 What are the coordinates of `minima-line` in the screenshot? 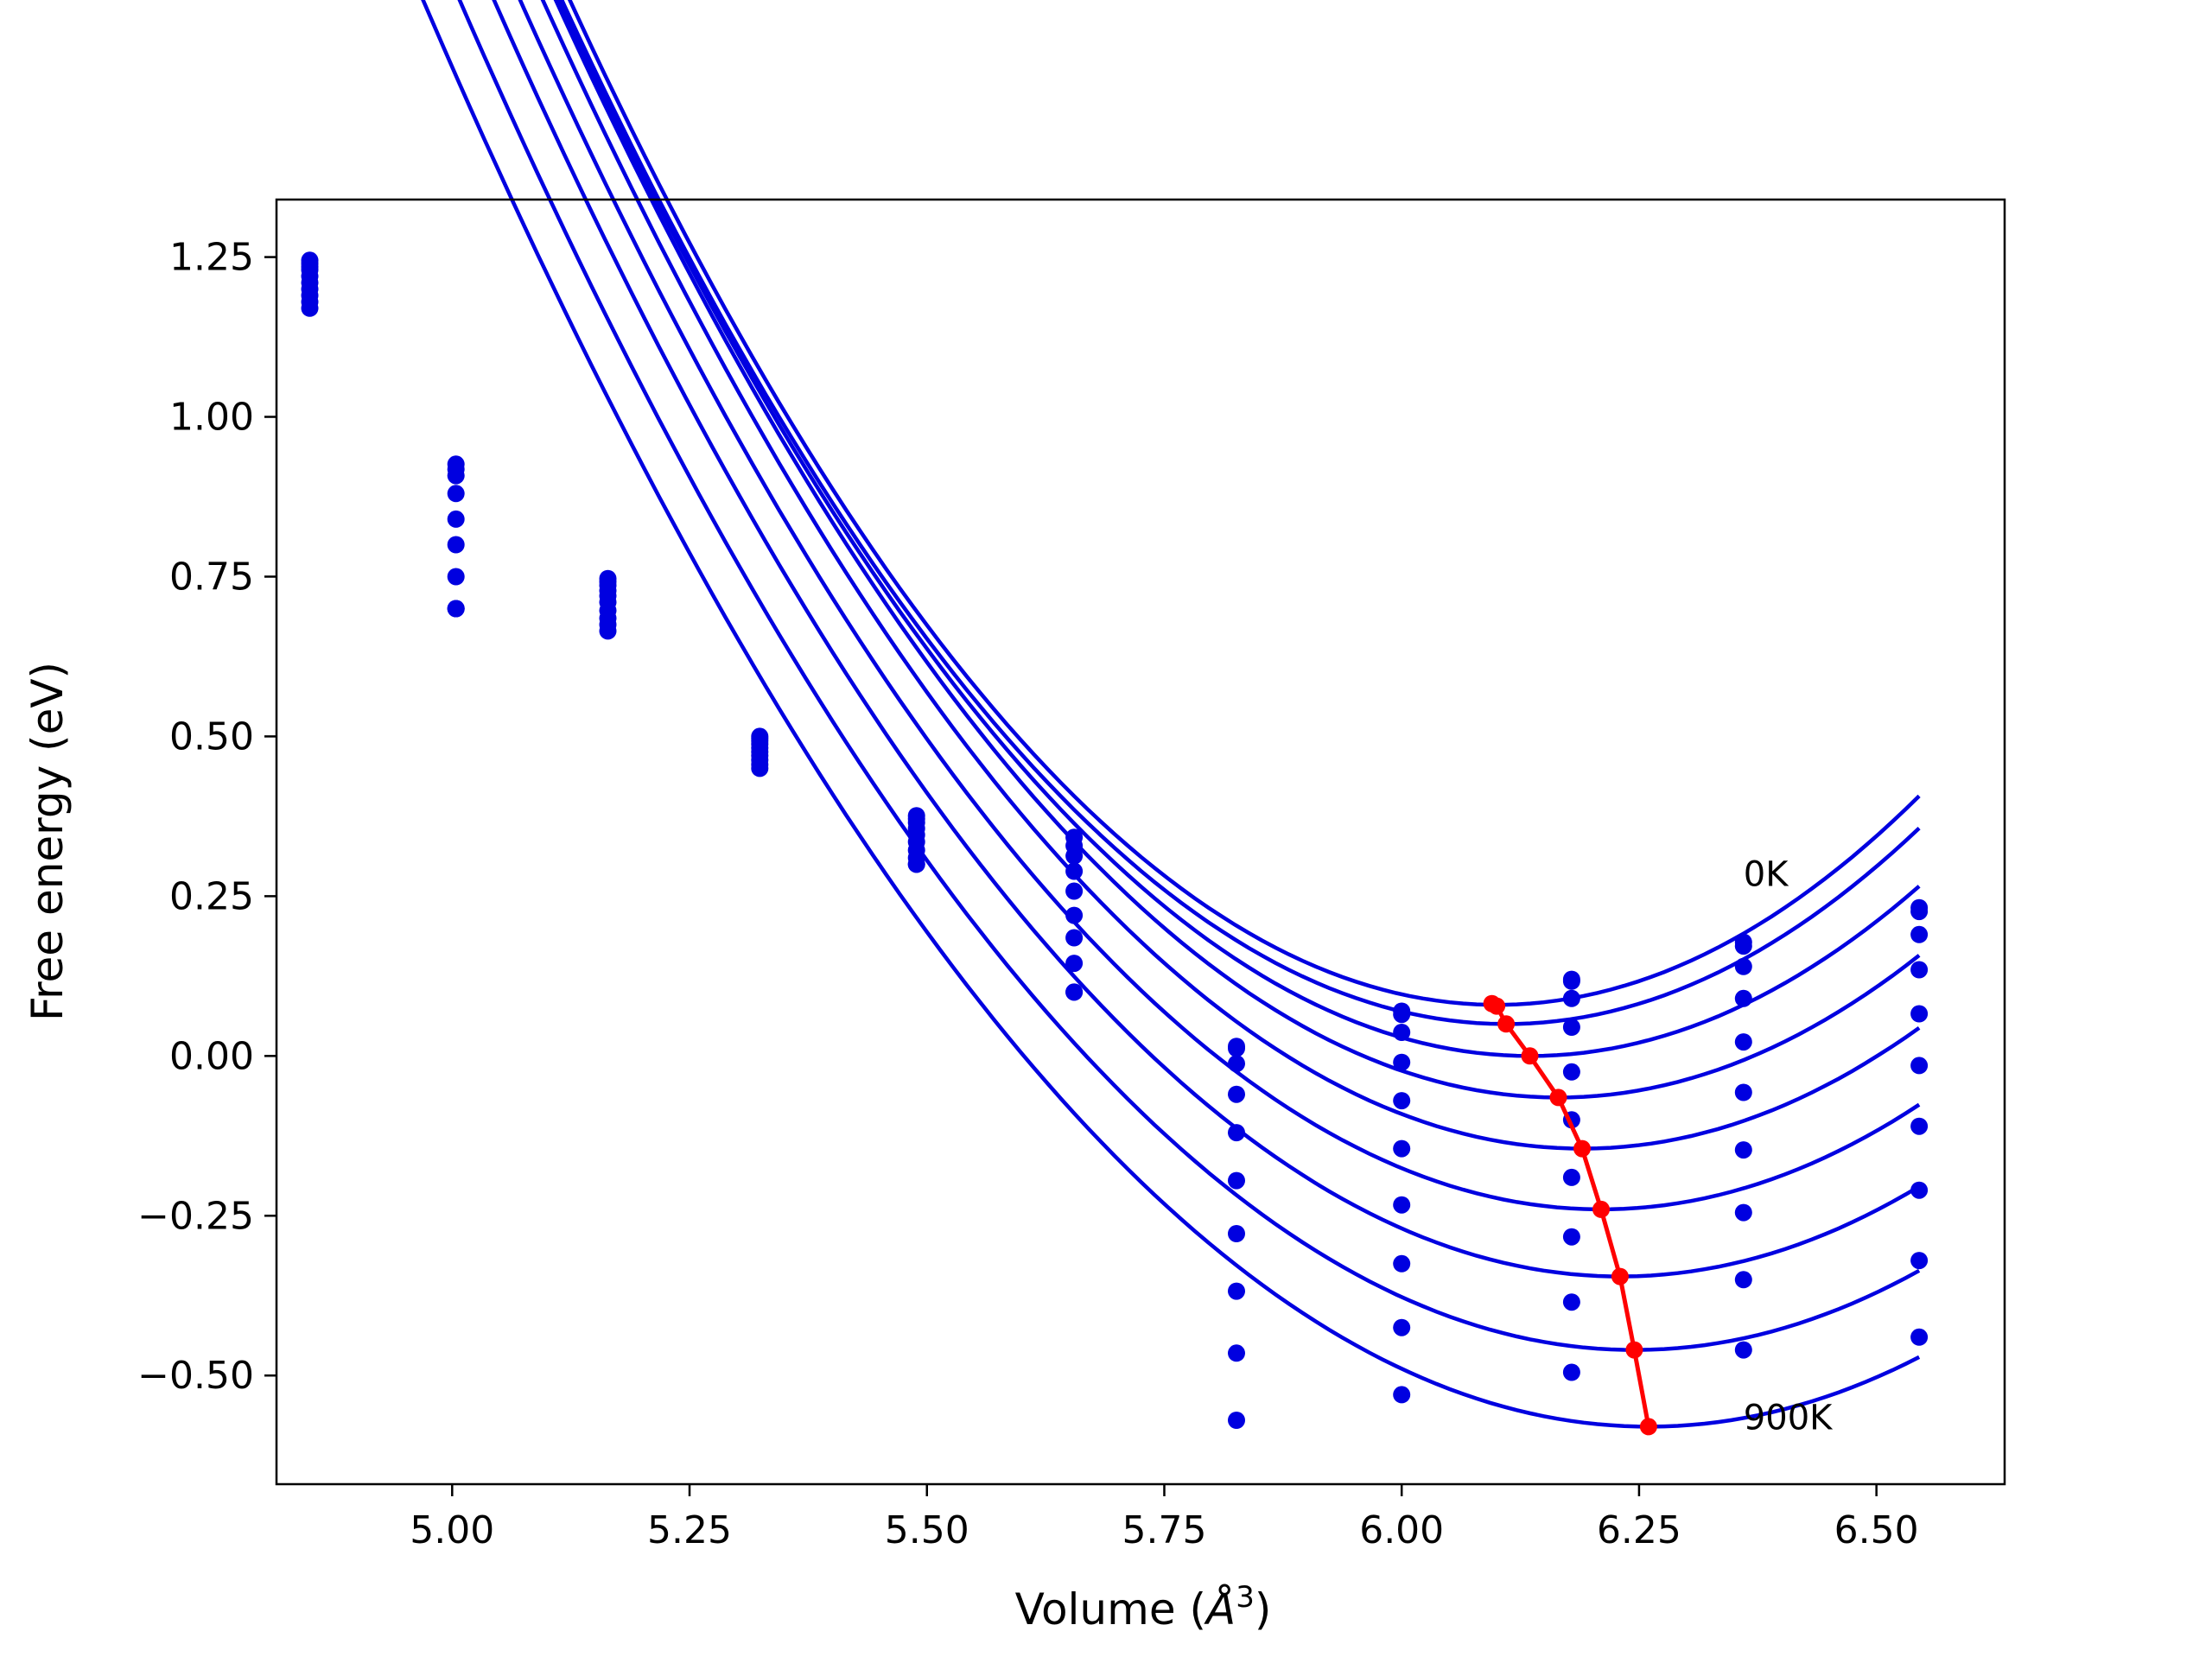 It's located at (1571, 1214).